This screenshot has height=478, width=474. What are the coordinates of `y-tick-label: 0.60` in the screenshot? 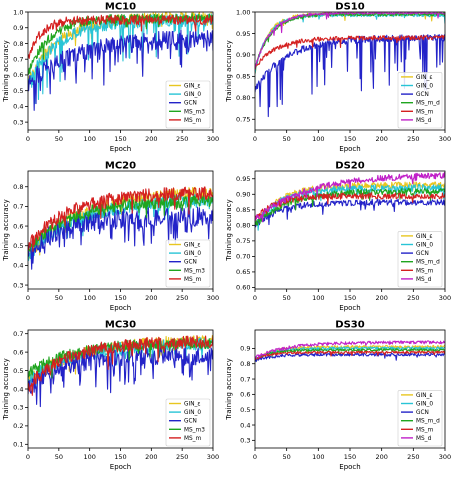 It's located at (243, 288).